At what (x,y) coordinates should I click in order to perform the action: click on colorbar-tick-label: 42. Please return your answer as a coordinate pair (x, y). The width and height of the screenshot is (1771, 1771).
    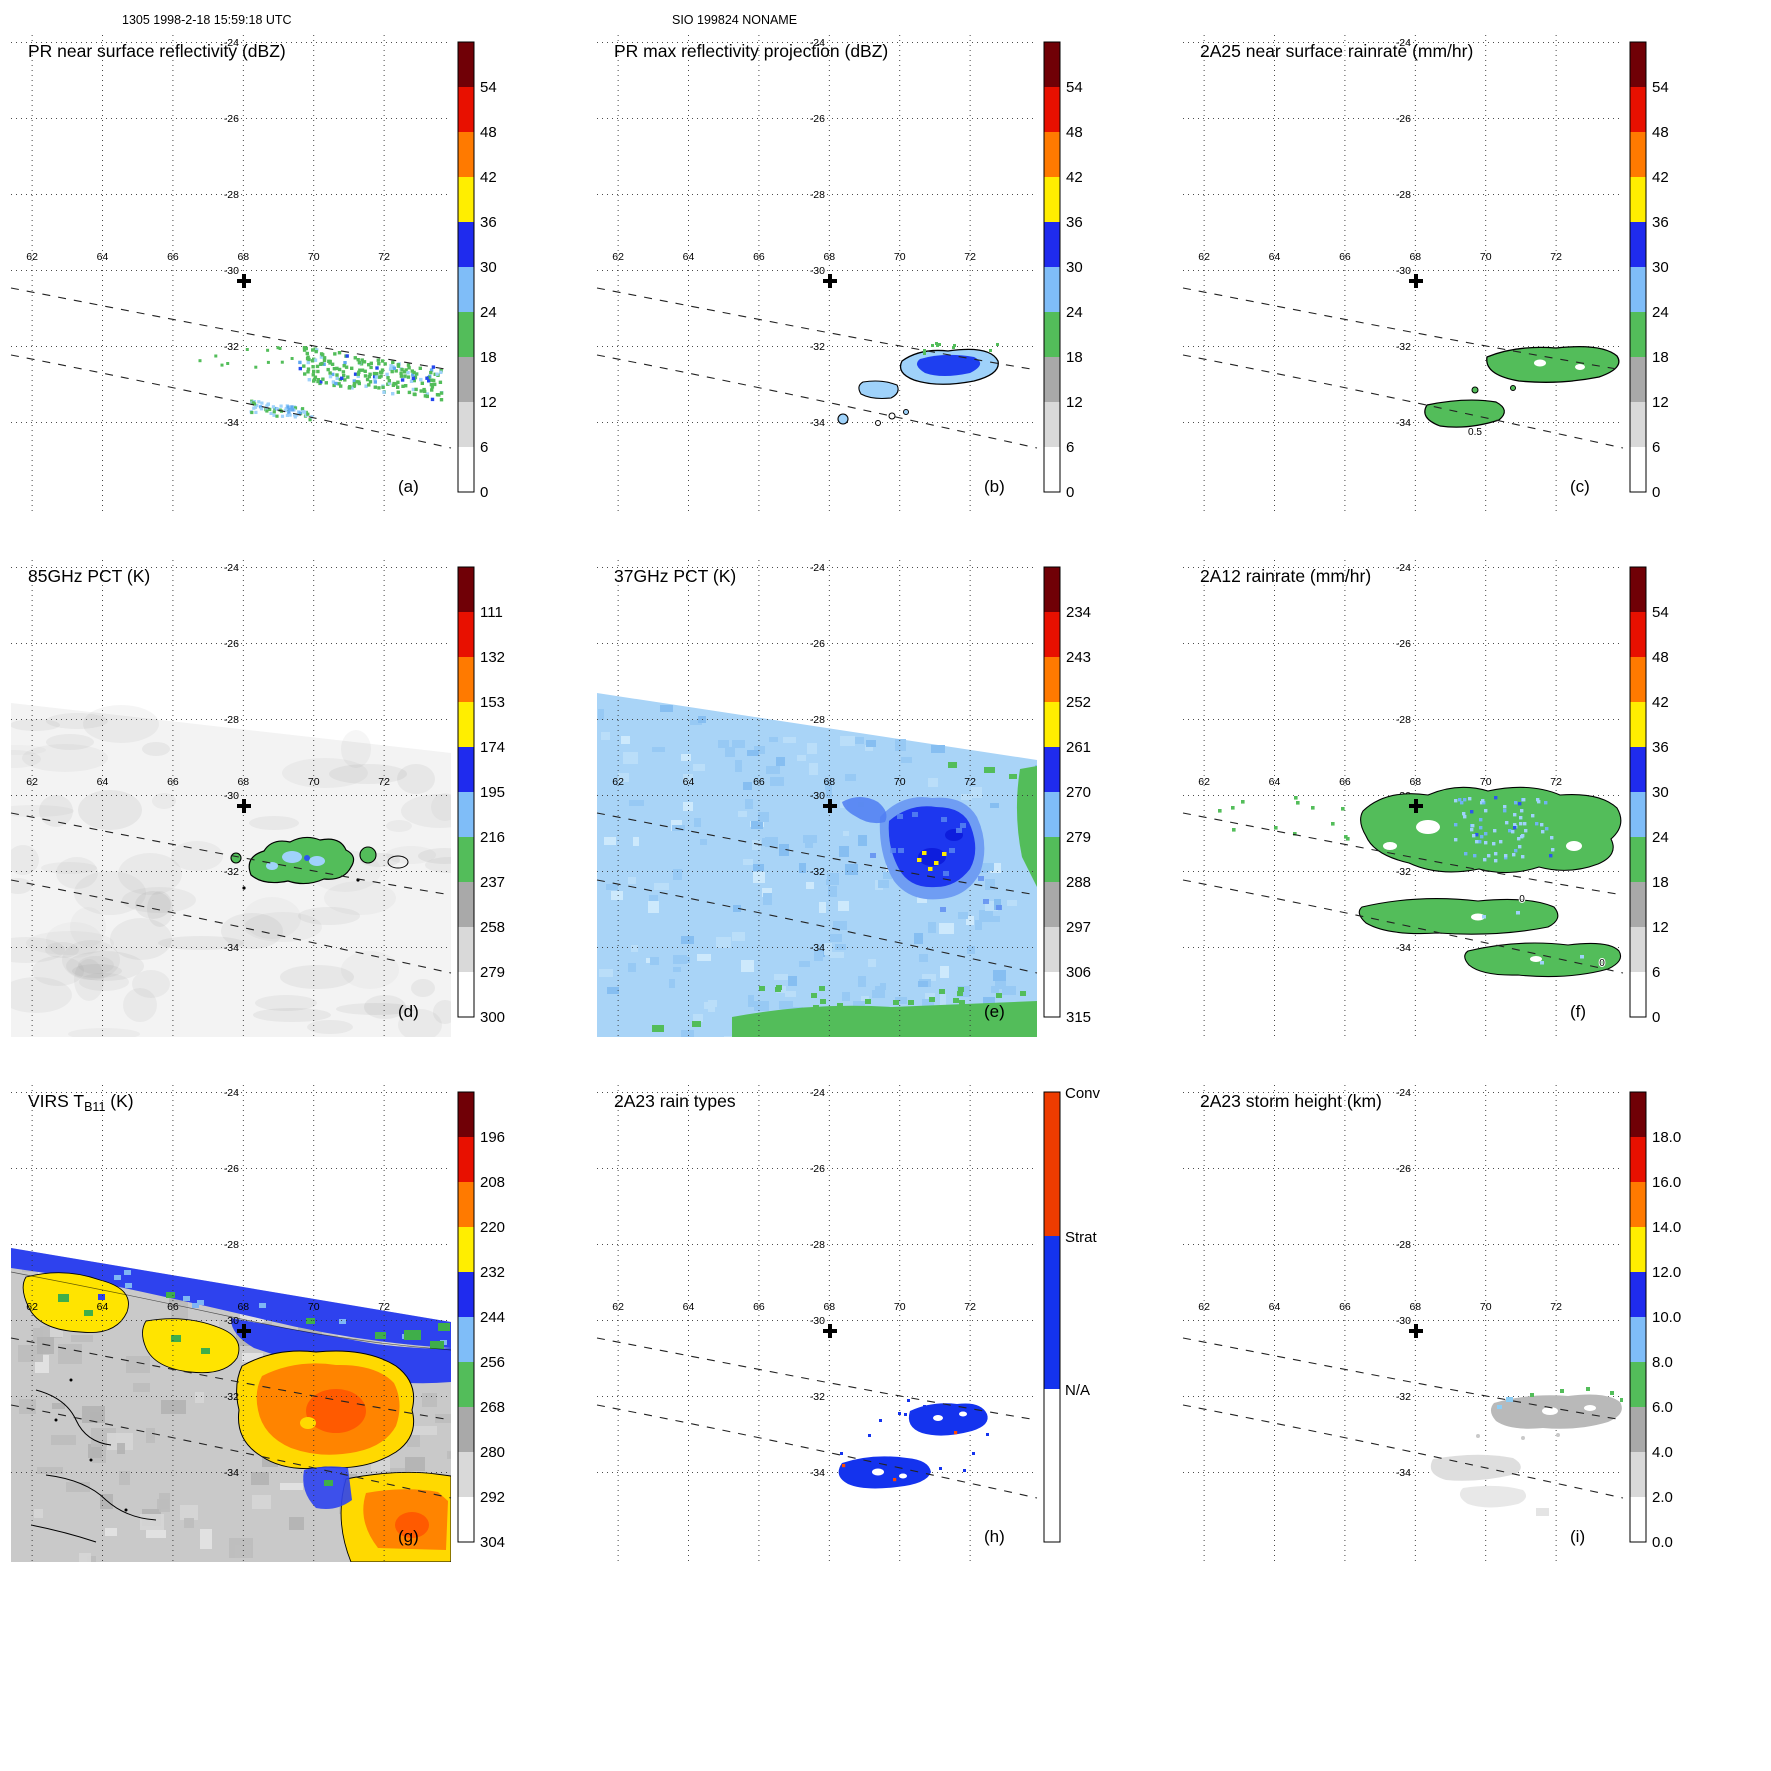
    Looking at the image, I should click on (1660, 702).